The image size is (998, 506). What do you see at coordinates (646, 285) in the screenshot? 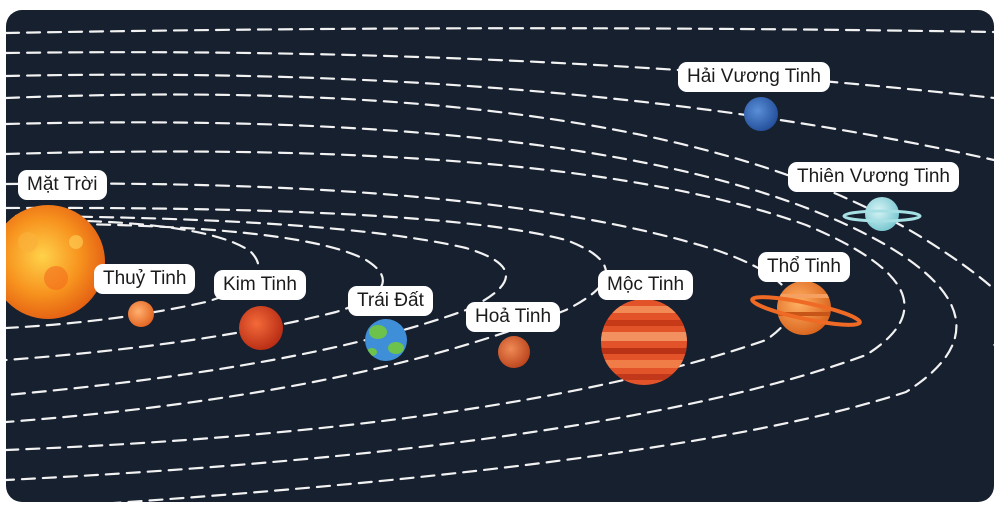
I see `jupiter-label: Mộc Tinh` at bounding box center [646, 285].